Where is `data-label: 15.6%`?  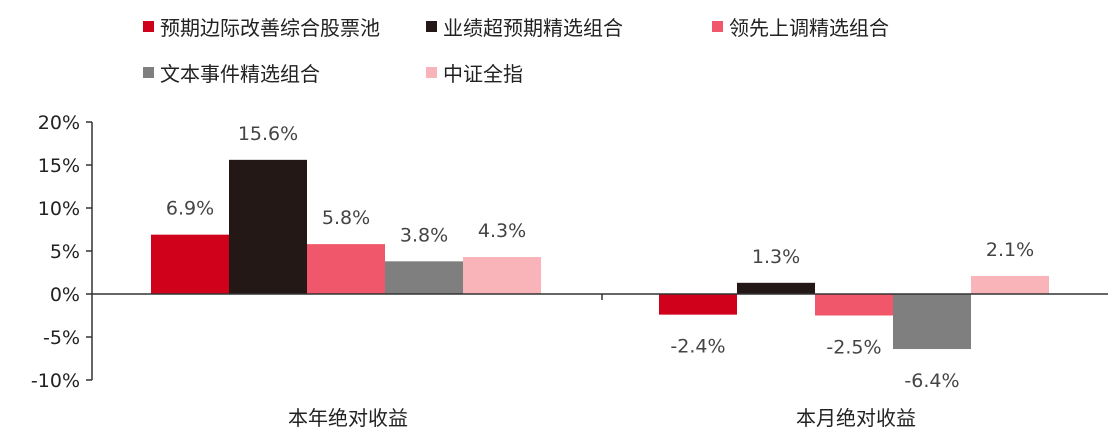 data-label: 15.6% is located at coordinates (268, 134).